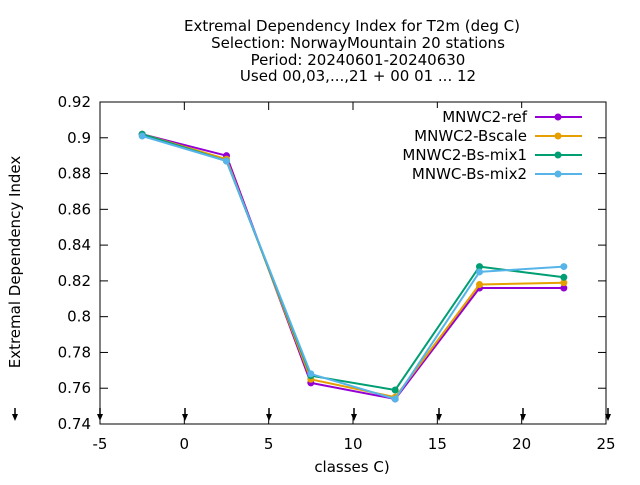 The height and width of the screenshot is (485, 640). I want to click on y-tick-label: 0.86, so click(74, 209).